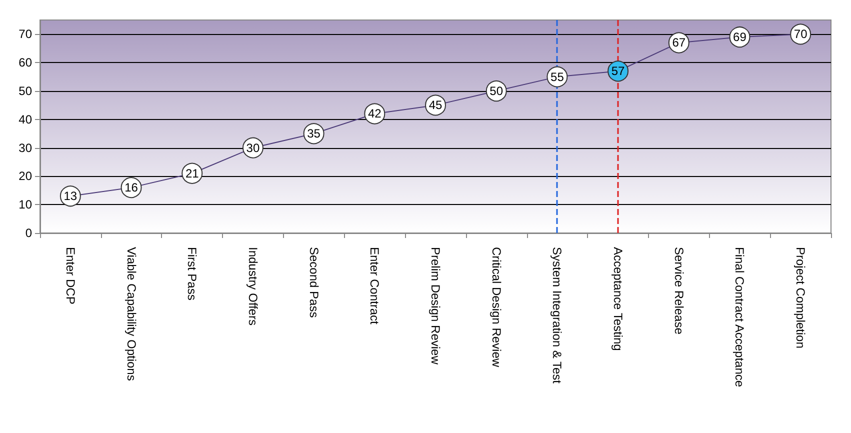  I want to click on y-tick-label: 0, so click(28, 233).